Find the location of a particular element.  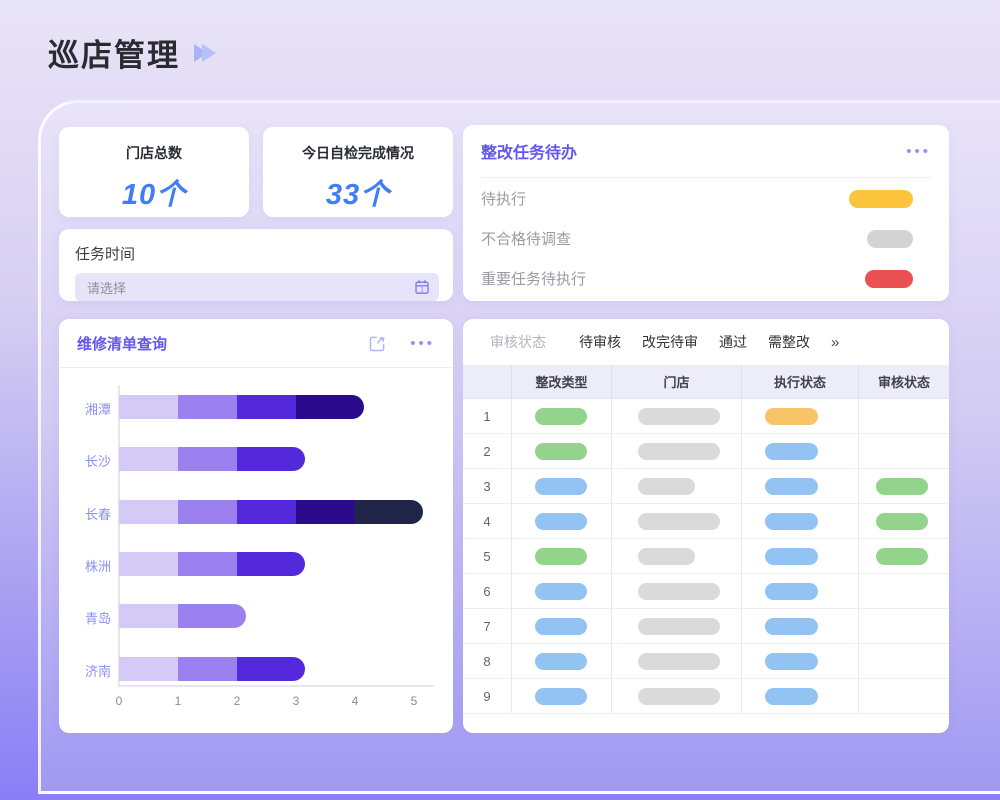

column-header: 执行状态 is located at coordinates (800, 381).